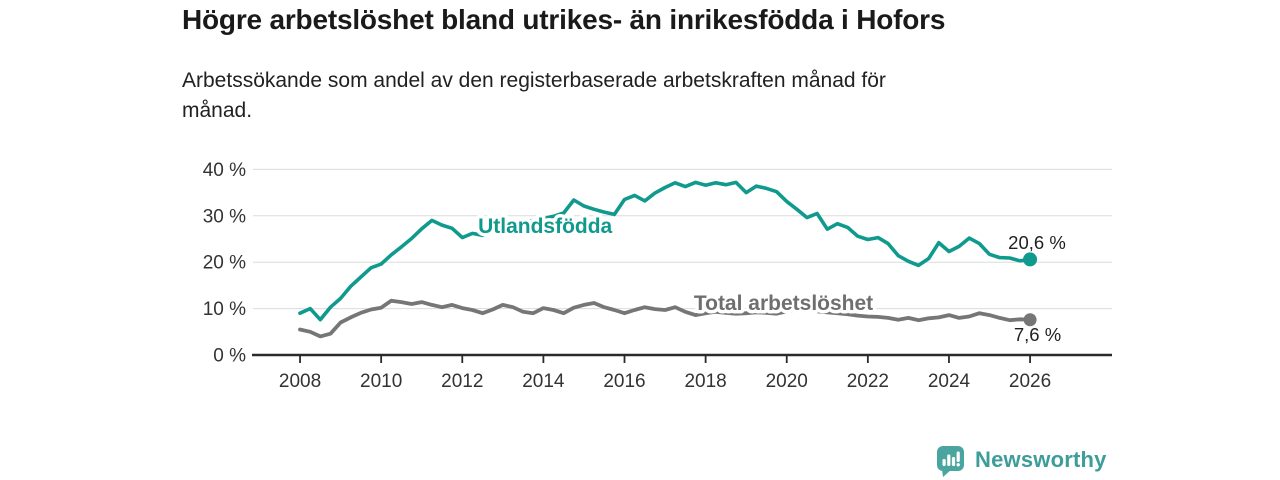 The height and width of the screenshot is (480, 1280). I want to click on x-tick-label: 2026, so click(1030, 381).